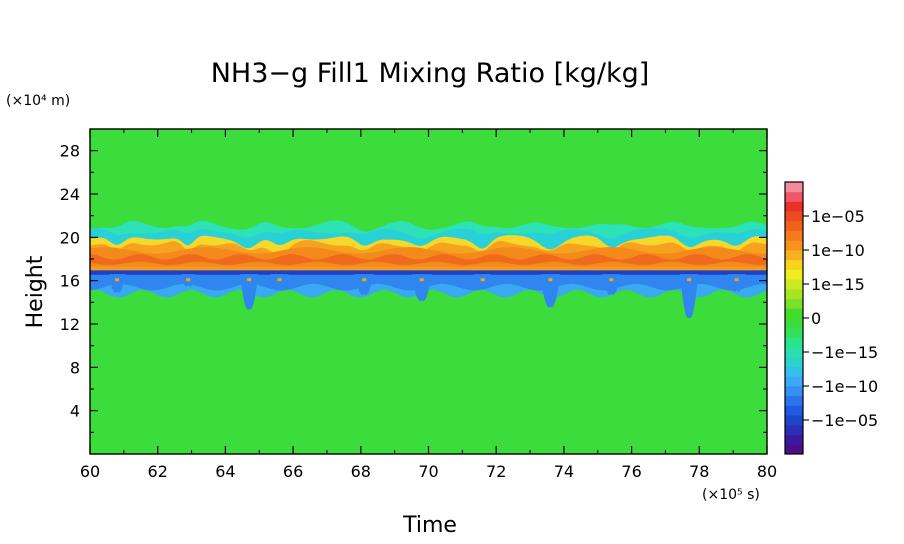 The image size is (904, 544). What do you see at coordinates (225, 471) in the screenshot?
I see `x-tick-label-2: 64` at bounding box center [225, 471].